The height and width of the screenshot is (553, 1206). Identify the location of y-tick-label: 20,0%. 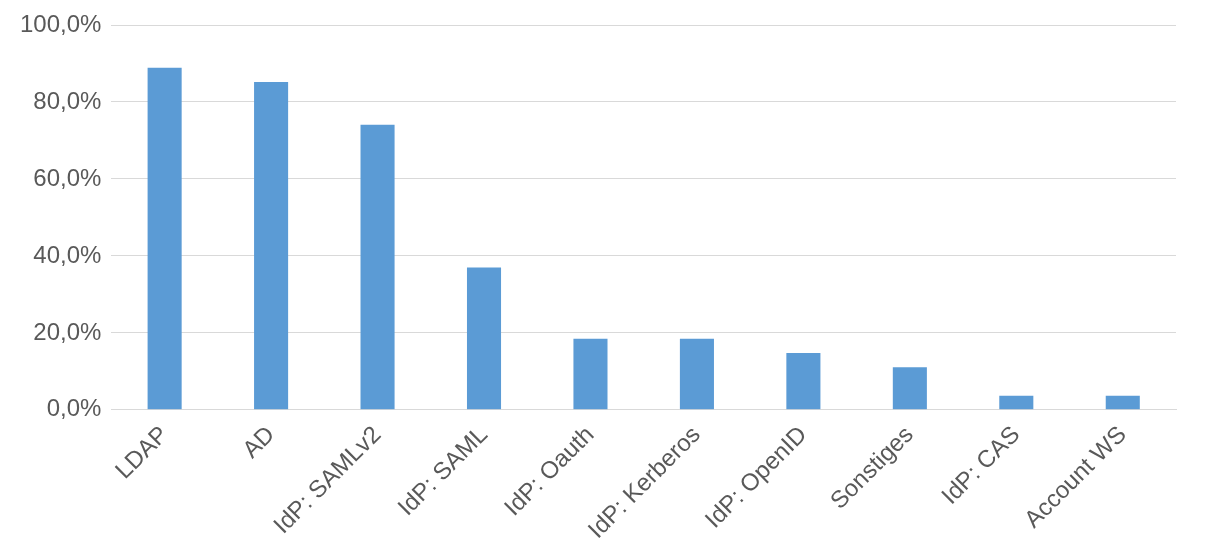
(67, 331).